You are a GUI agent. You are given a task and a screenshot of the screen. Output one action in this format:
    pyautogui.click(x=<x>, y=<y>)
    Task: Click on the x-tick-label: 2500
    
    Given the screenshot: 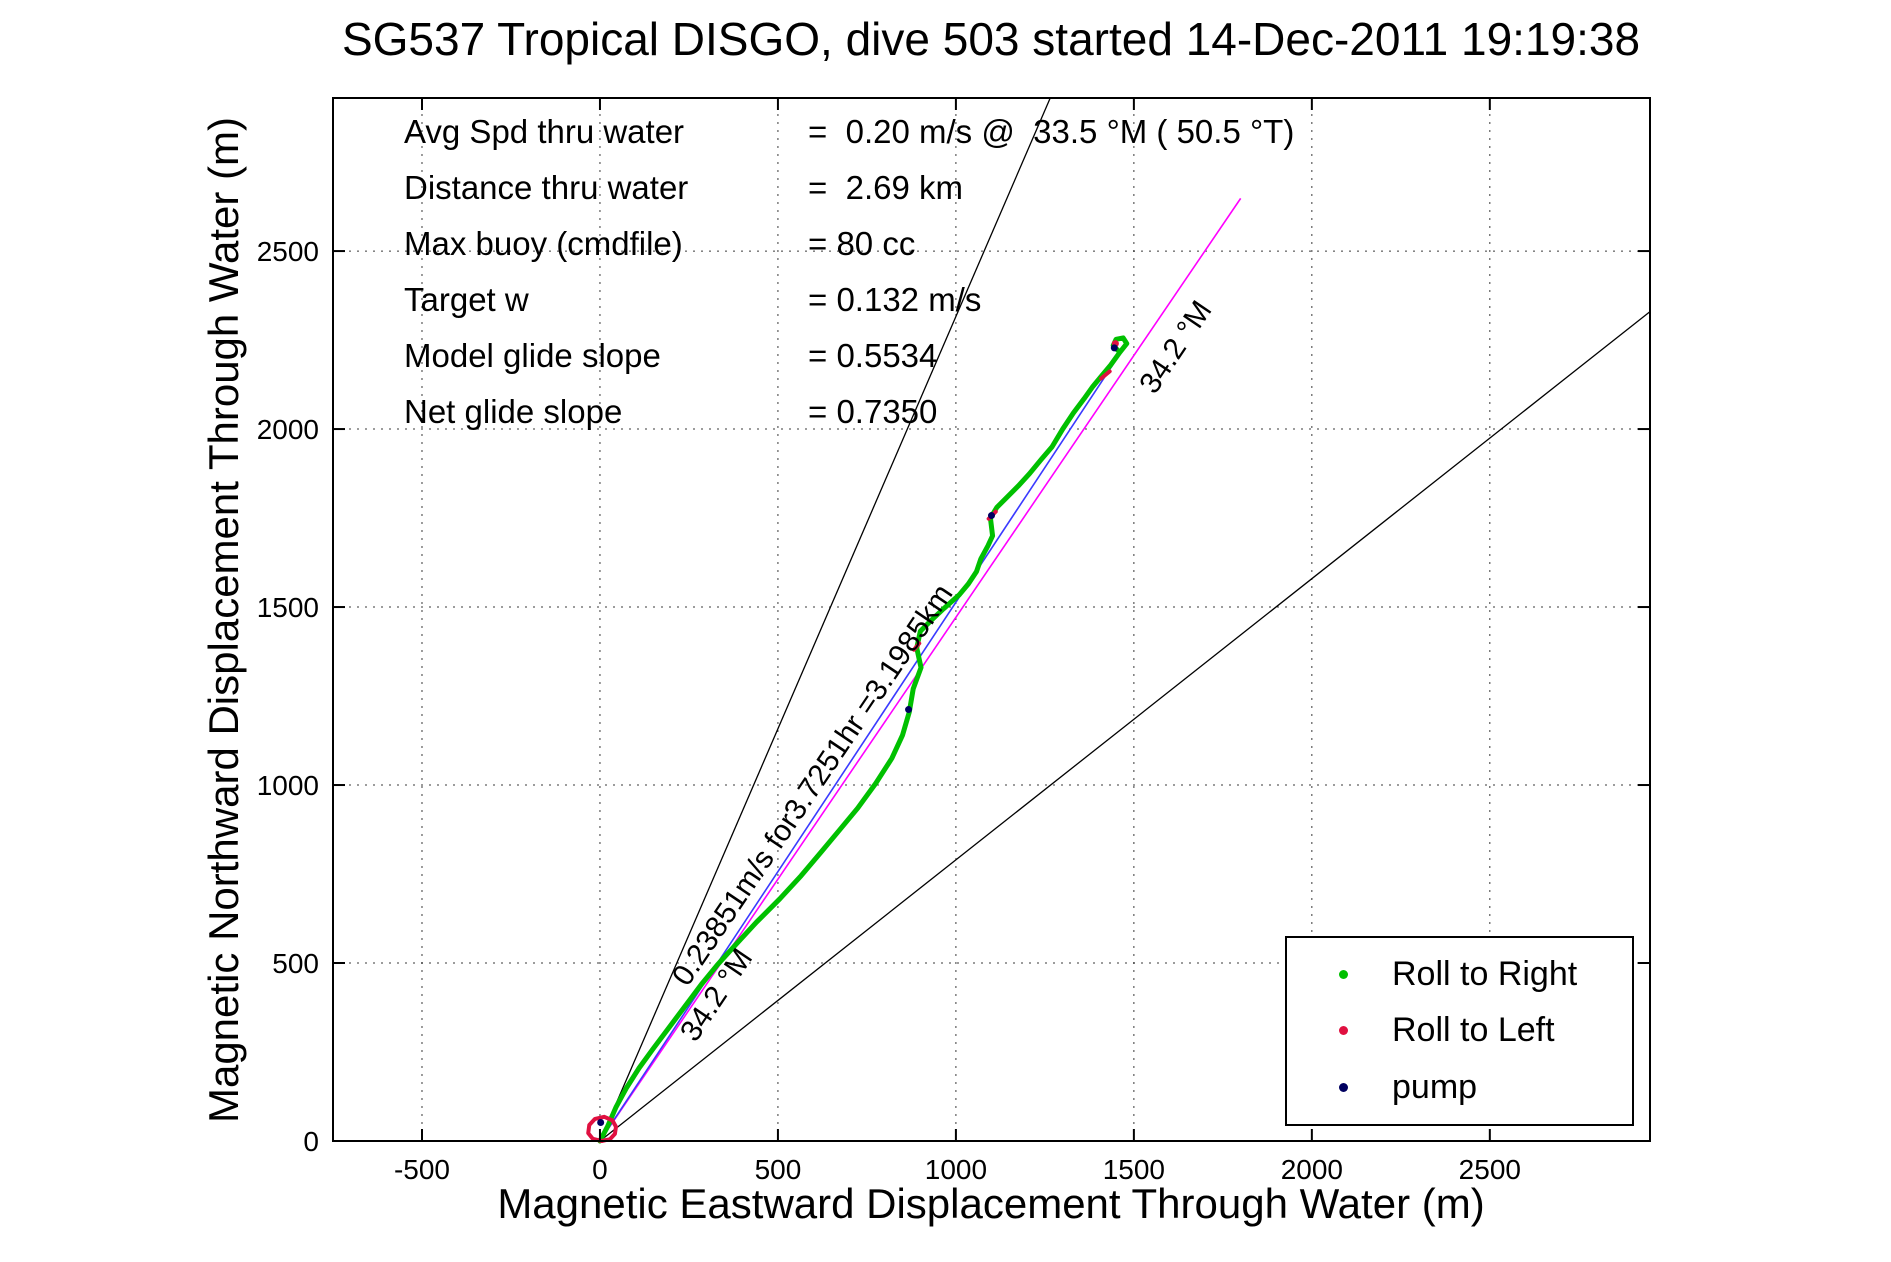 What is the action you would take?
    pyautogui.click(x=1490, y=1169)
    